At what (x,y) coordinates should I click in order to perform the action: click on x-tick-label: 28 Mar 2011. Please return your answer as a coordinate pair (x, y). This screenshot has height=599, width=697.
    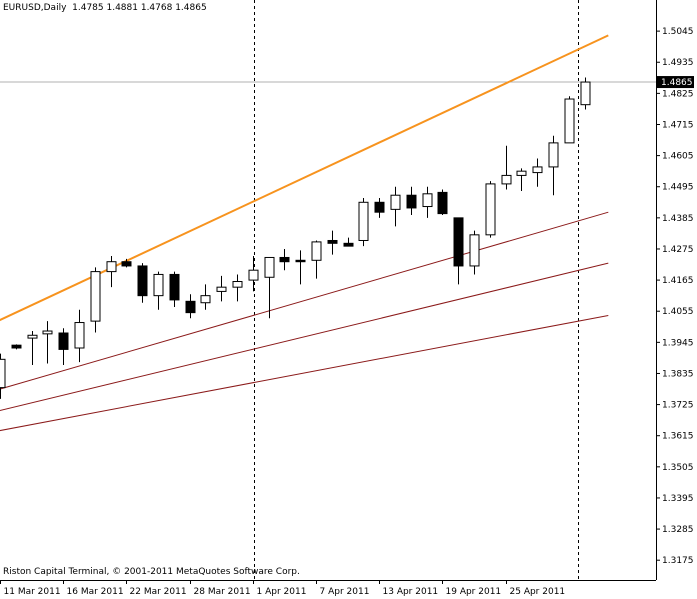
    Looking at the image, I should click on (222, 592).